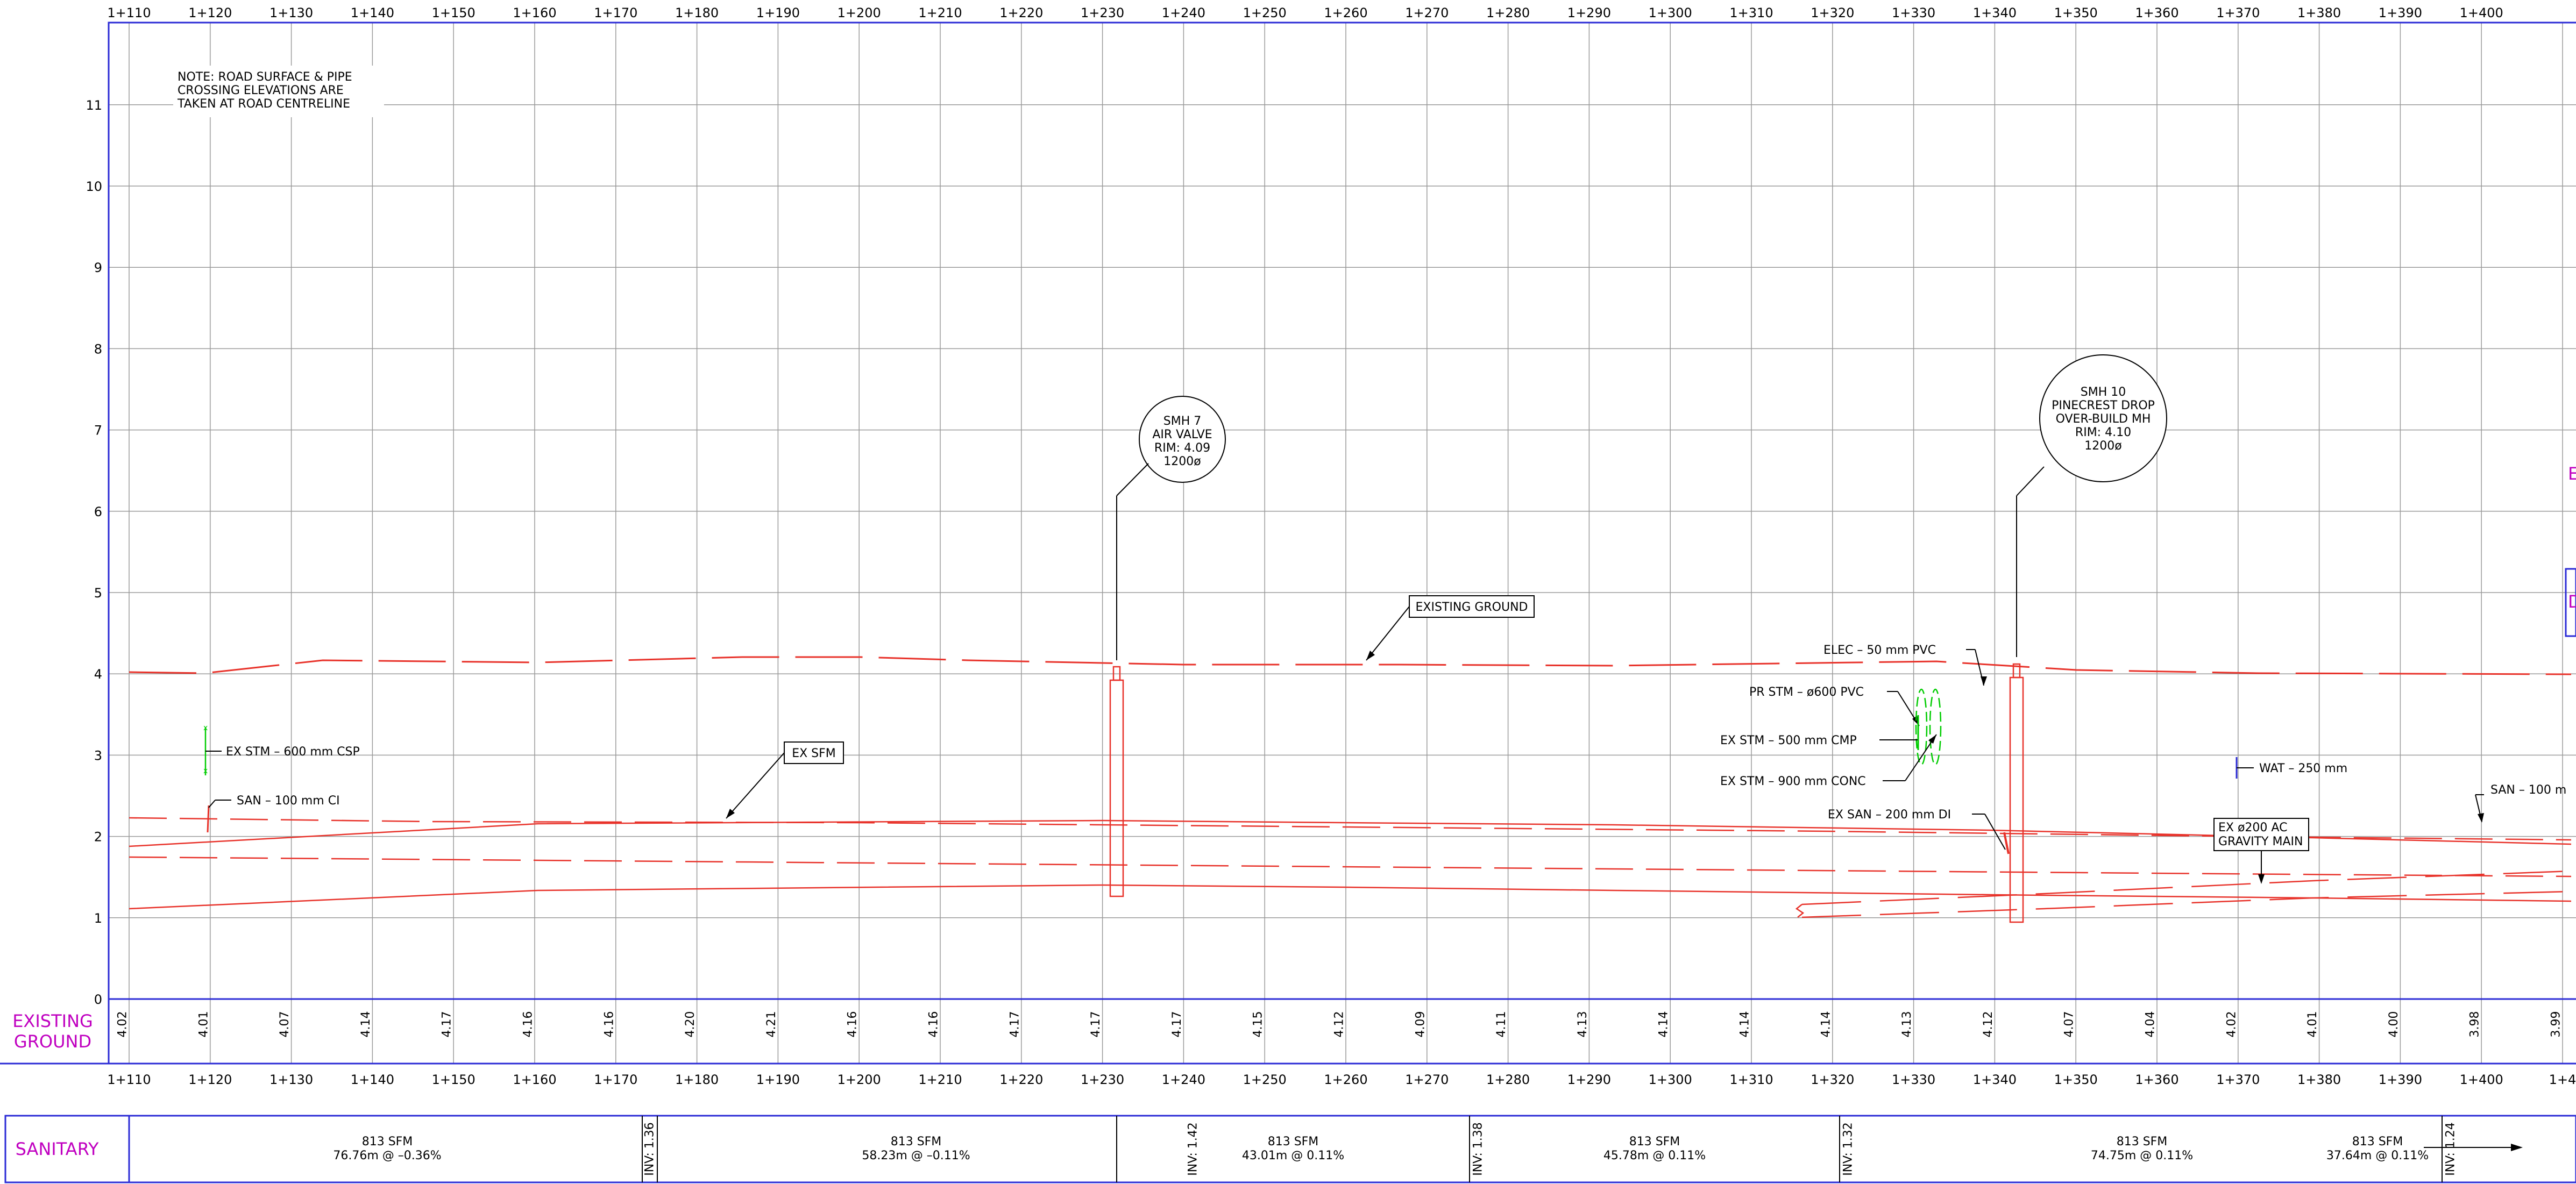 The image size is (2576, 1184). I want to click on top-station-label: 1+280, so click(1508, 12).